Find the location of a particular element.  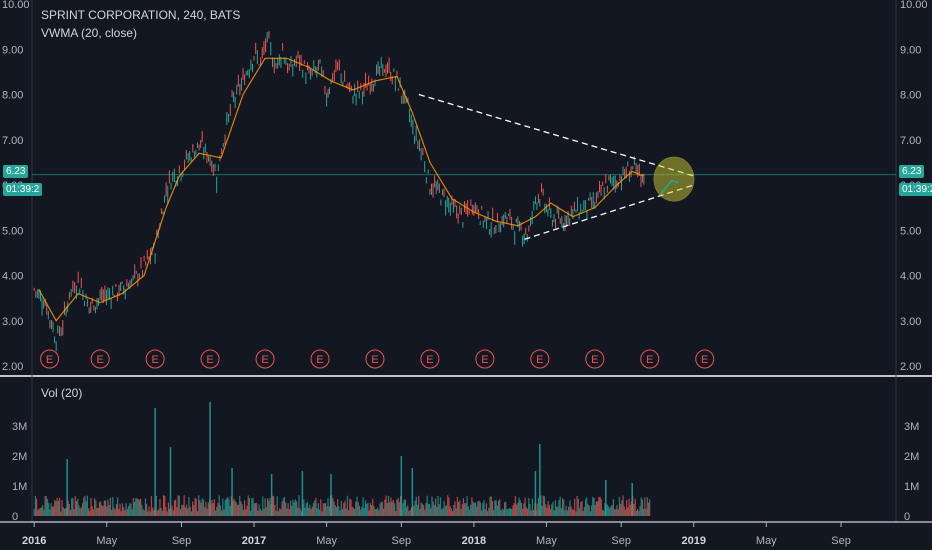

price-axis-label-left: 8.00 is located at coordinates (12, 96).